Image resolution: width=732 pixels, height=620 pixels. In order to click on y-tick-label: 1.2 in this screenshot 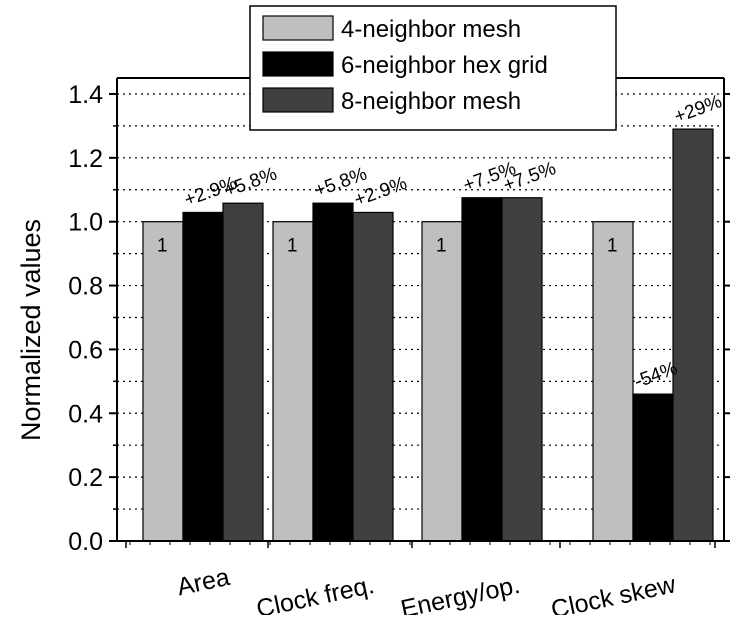, I will do `click(85, 159)`.